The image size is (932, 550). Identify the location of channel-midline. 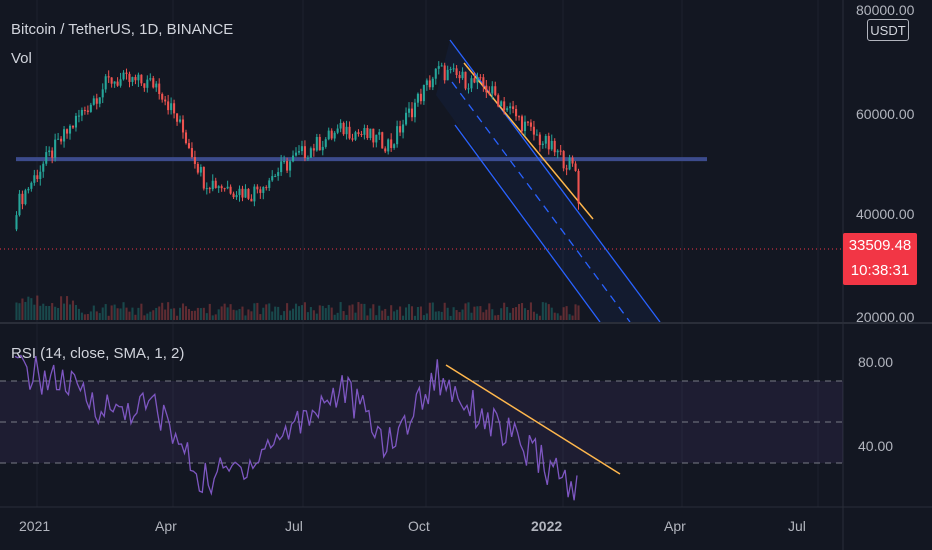
(541, 202).